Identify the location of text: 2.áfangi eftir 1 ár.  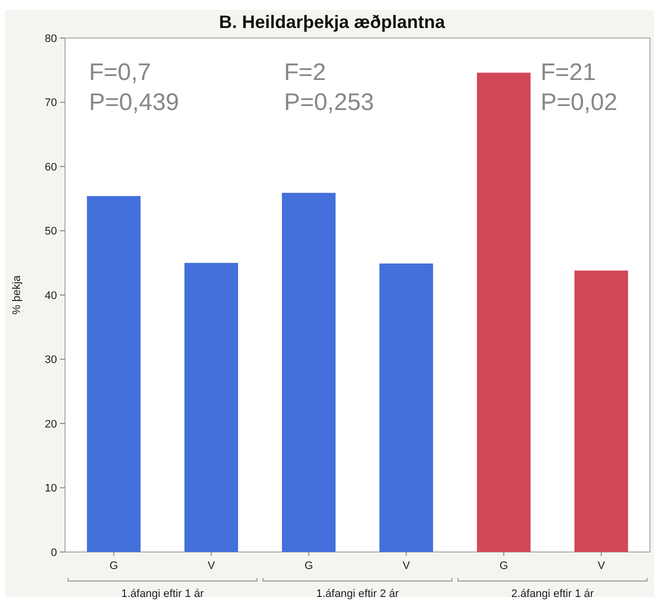
(552, 594).